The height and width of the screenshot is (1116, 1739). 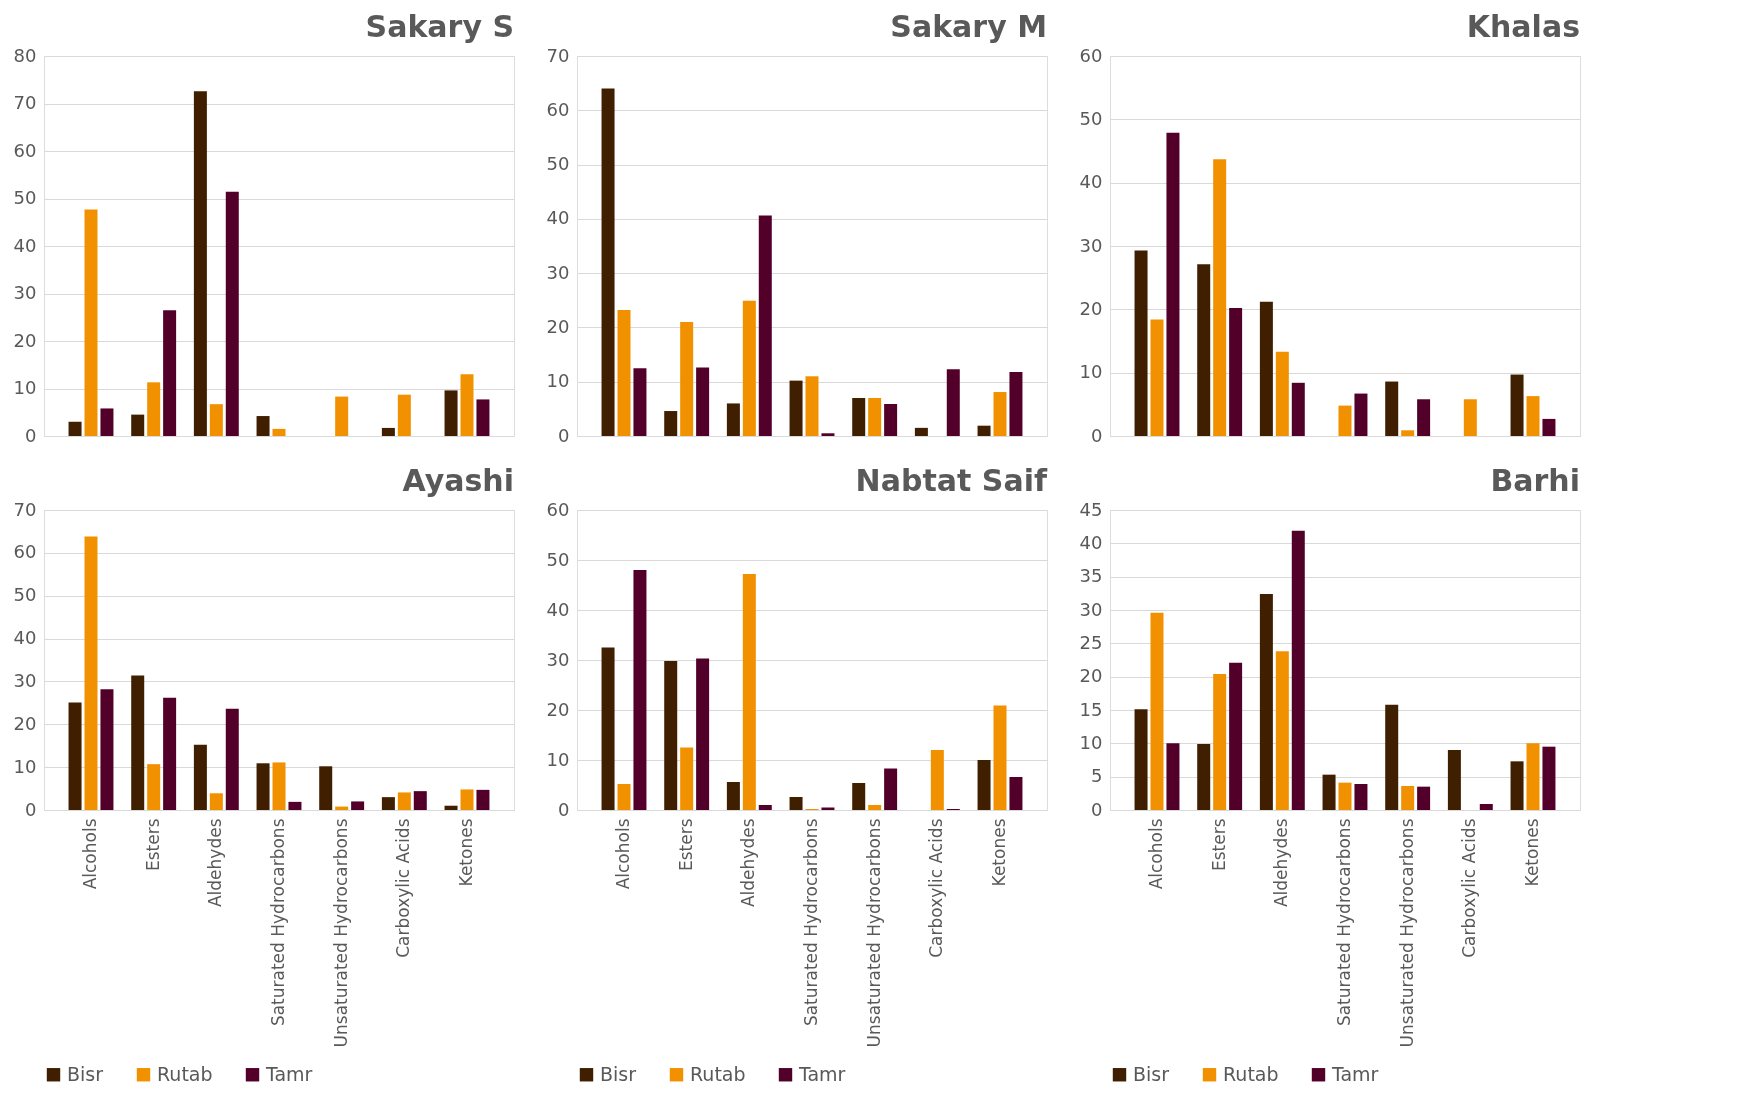 I want to click on chart-title: Sakary S, so click(x=439, y=26).